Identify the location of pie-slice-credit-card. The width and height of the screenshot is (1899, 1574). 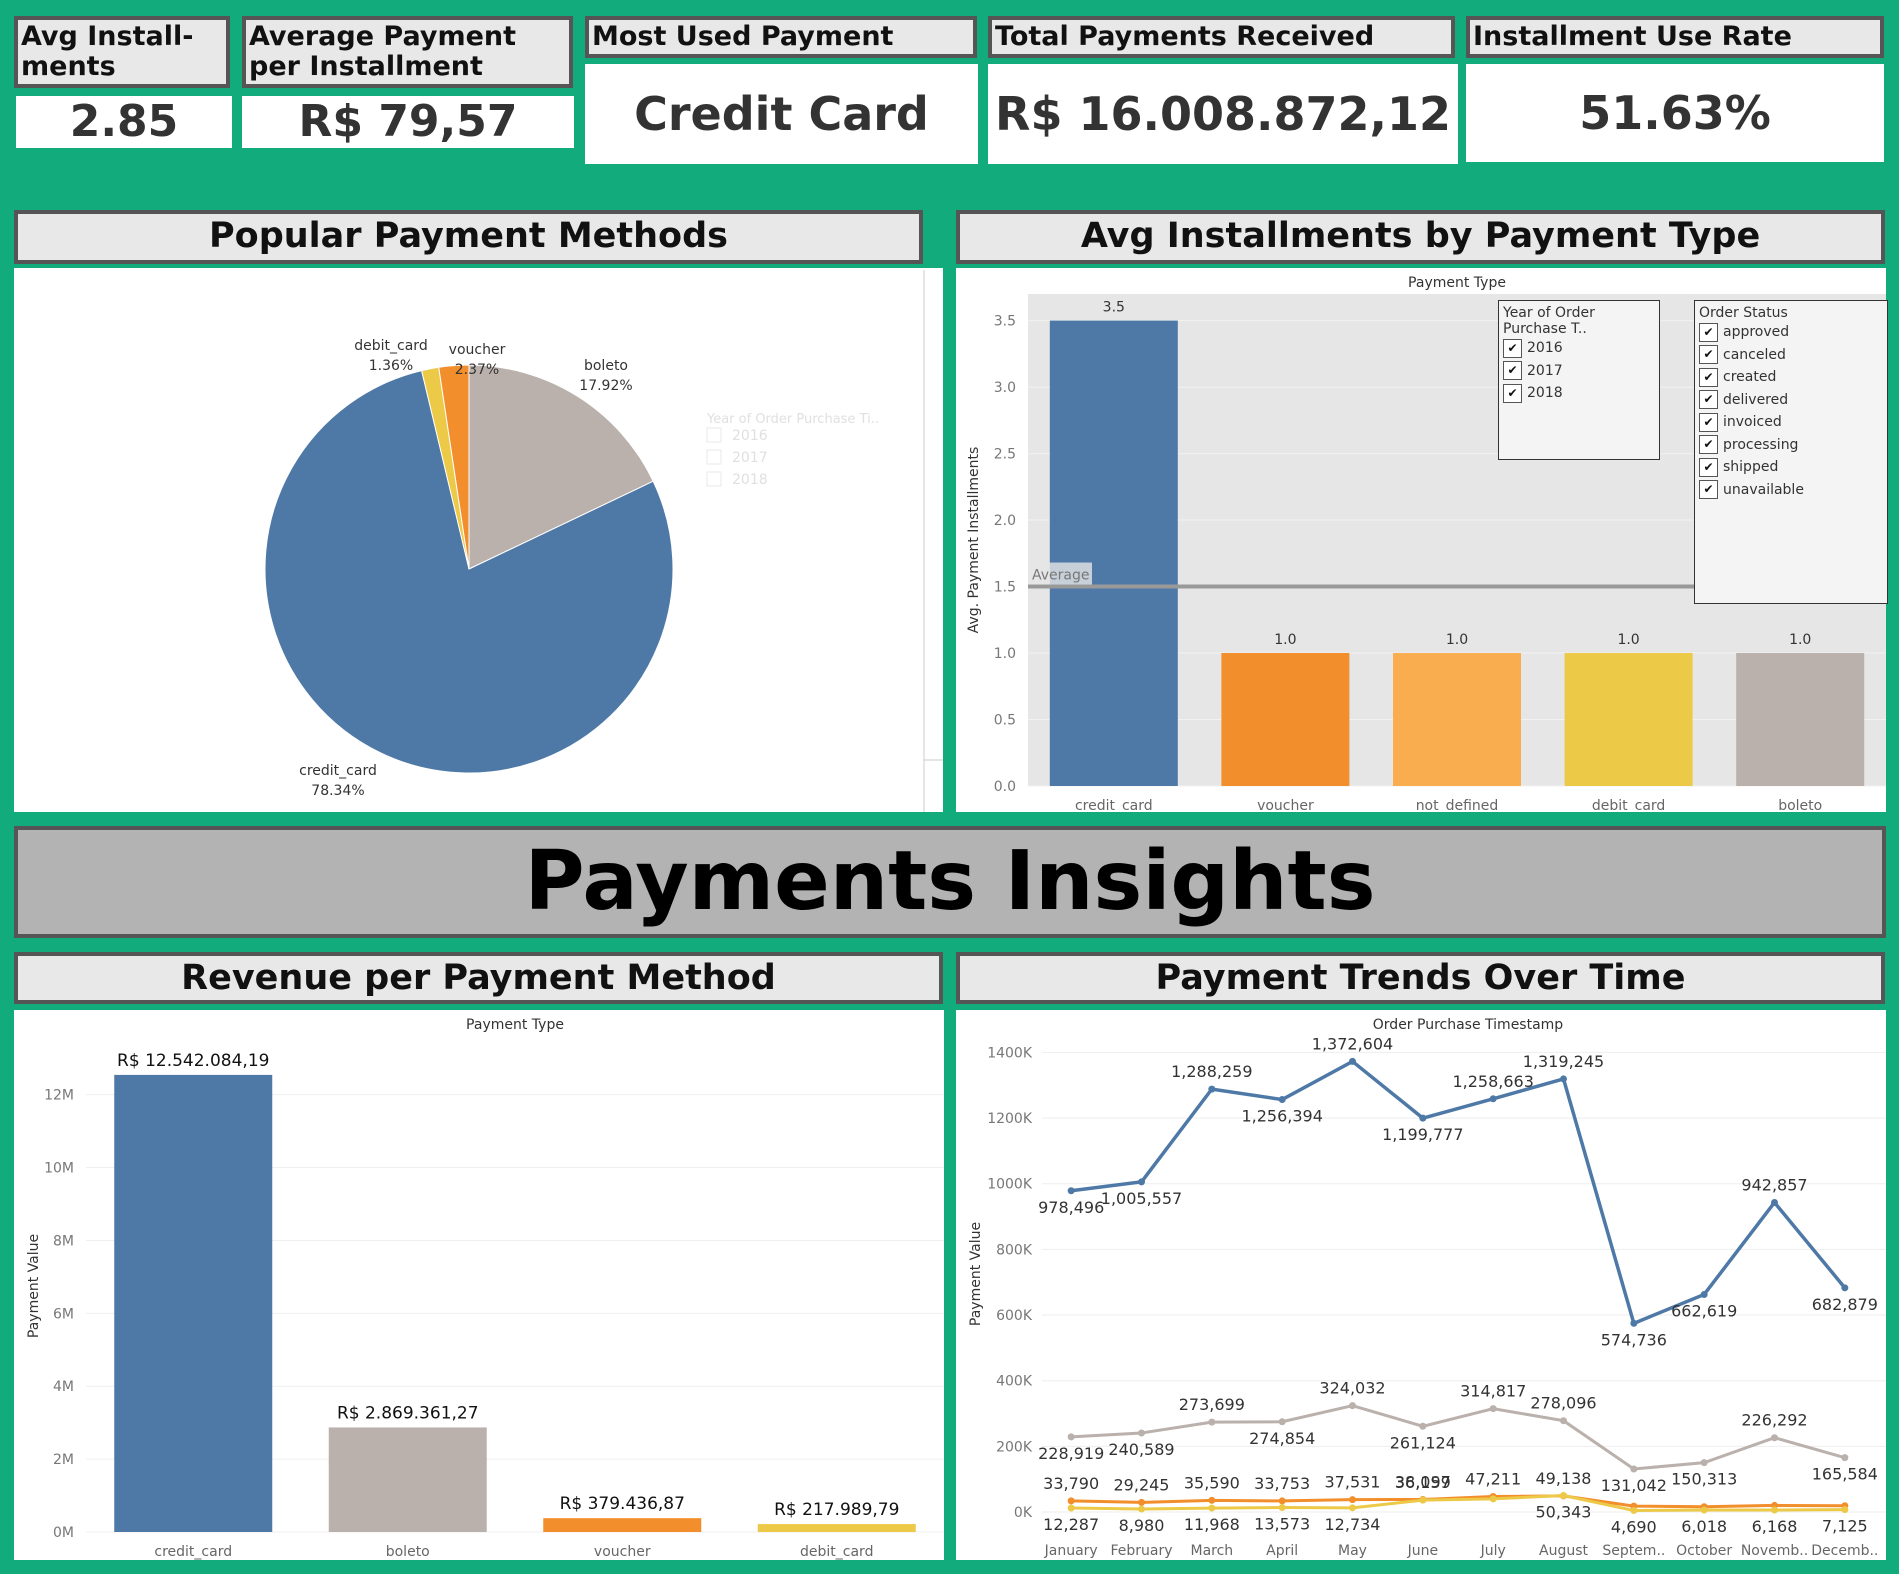
(469, 571).